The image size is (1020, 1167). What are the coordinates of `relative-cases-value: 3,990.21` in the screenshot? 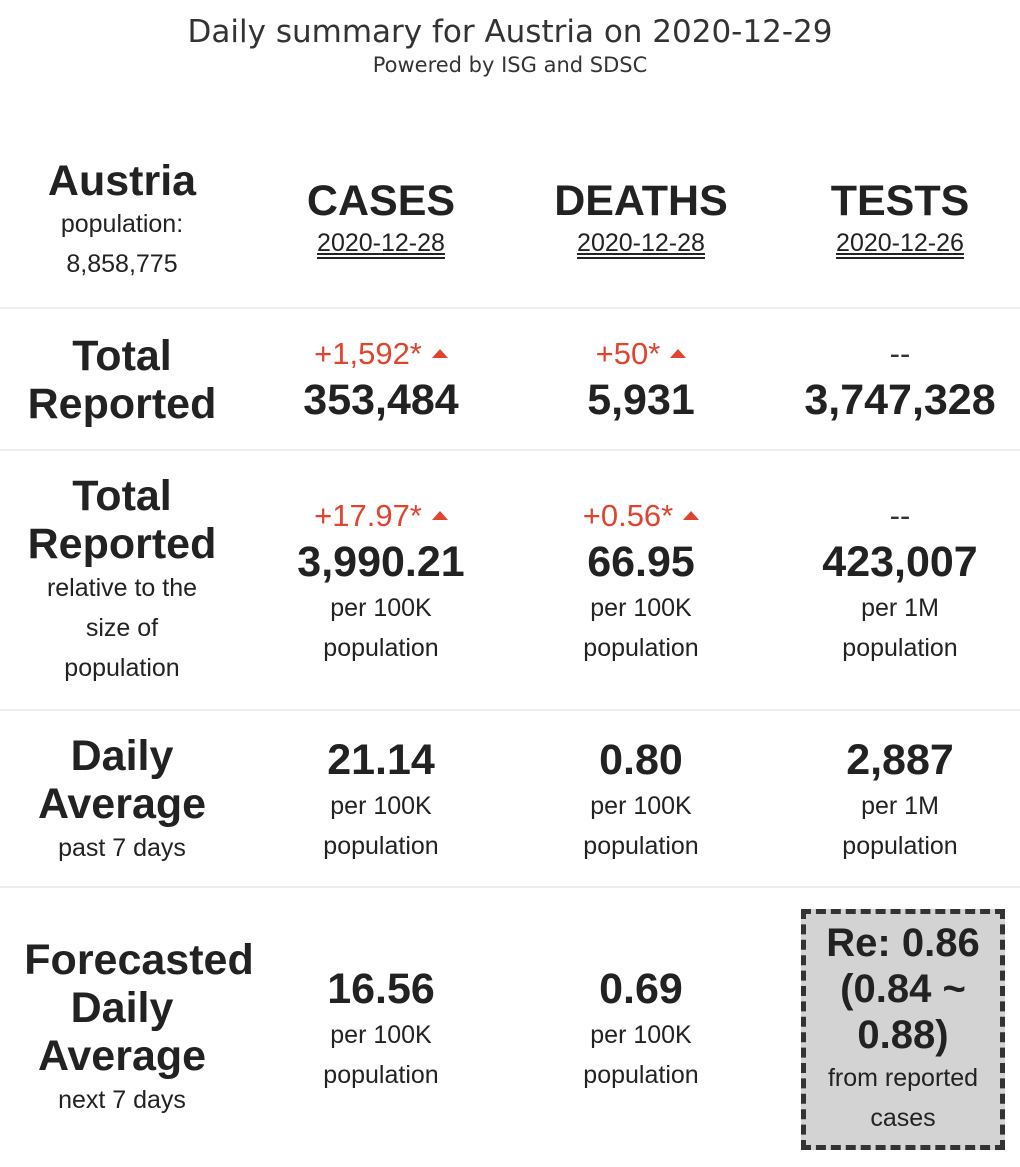 It's located at (381, 562).